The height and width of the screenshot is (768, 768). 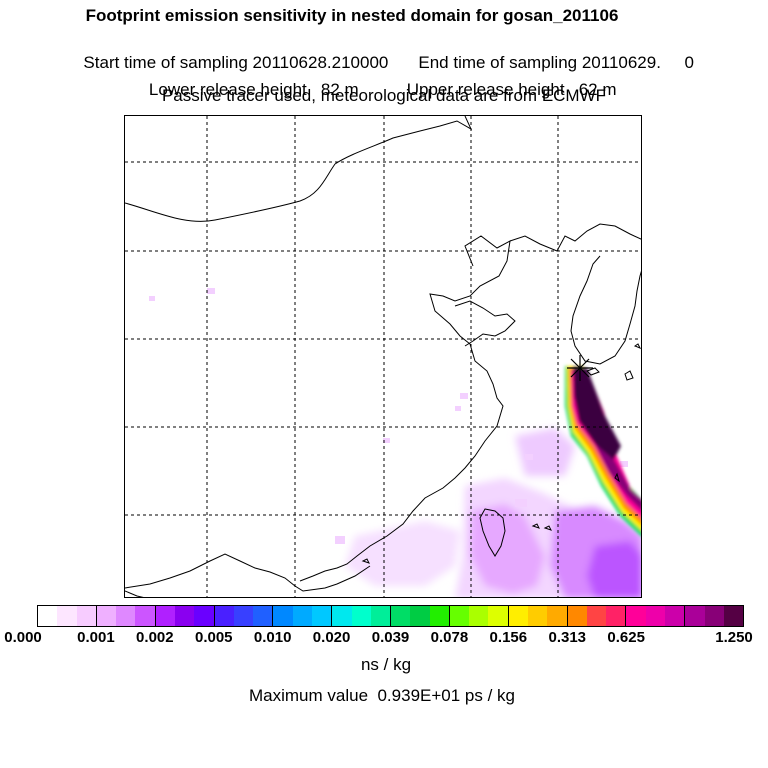 What do you see at coordinates (626, 637) in the screenshot?
I see `colorbar-tick-label: 0.625` at bounding box center [626, 637].